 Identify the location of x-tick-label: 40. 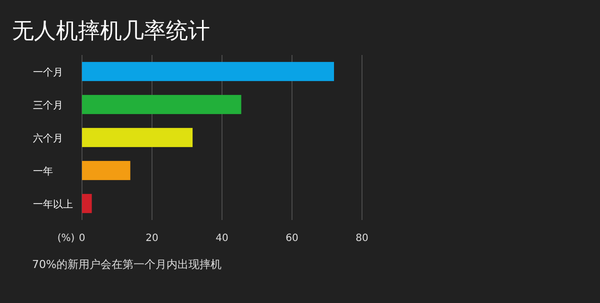
(222, 238).